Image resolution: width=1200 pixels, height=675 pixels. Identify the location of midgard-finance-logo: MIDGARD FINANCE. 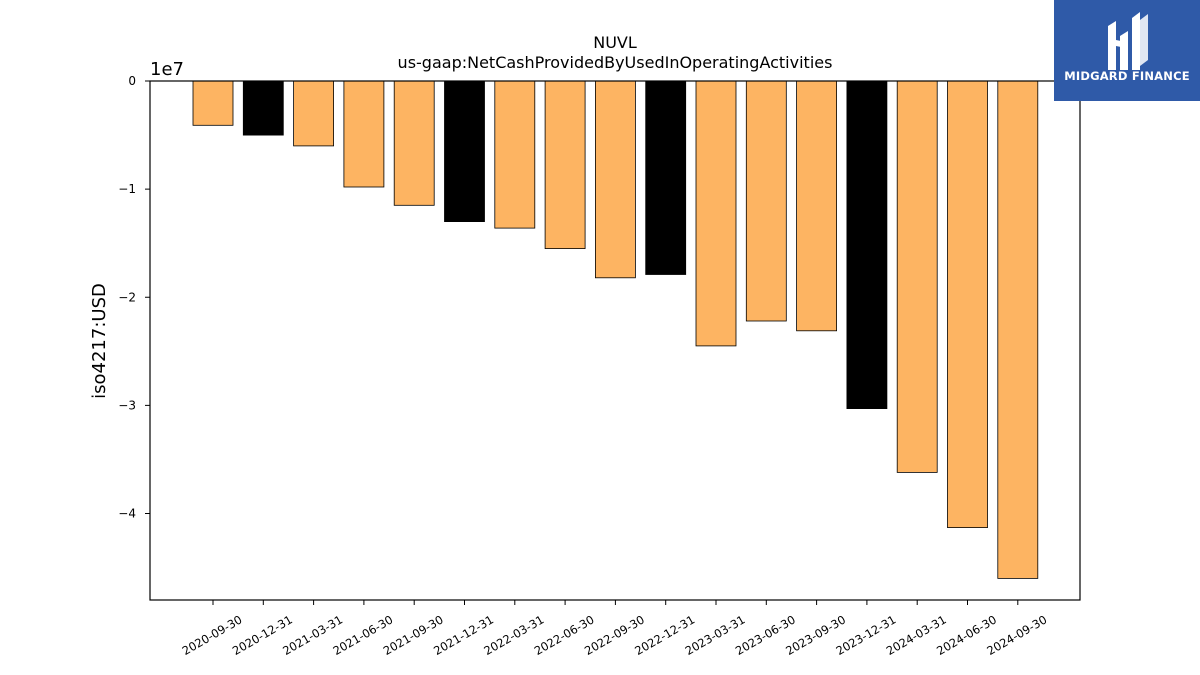
(1127, 50).